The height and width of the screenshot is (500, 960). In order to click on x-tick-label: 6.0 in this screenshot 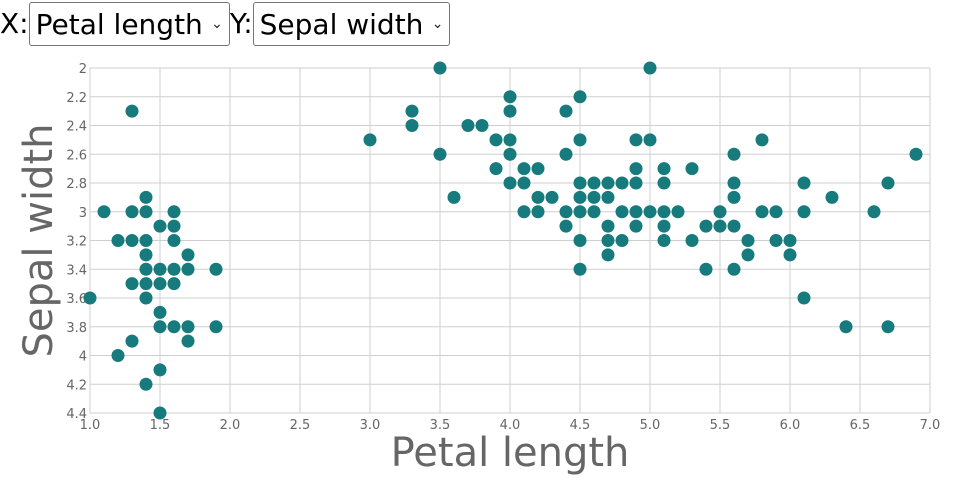, I will do `click(790, 425)`.